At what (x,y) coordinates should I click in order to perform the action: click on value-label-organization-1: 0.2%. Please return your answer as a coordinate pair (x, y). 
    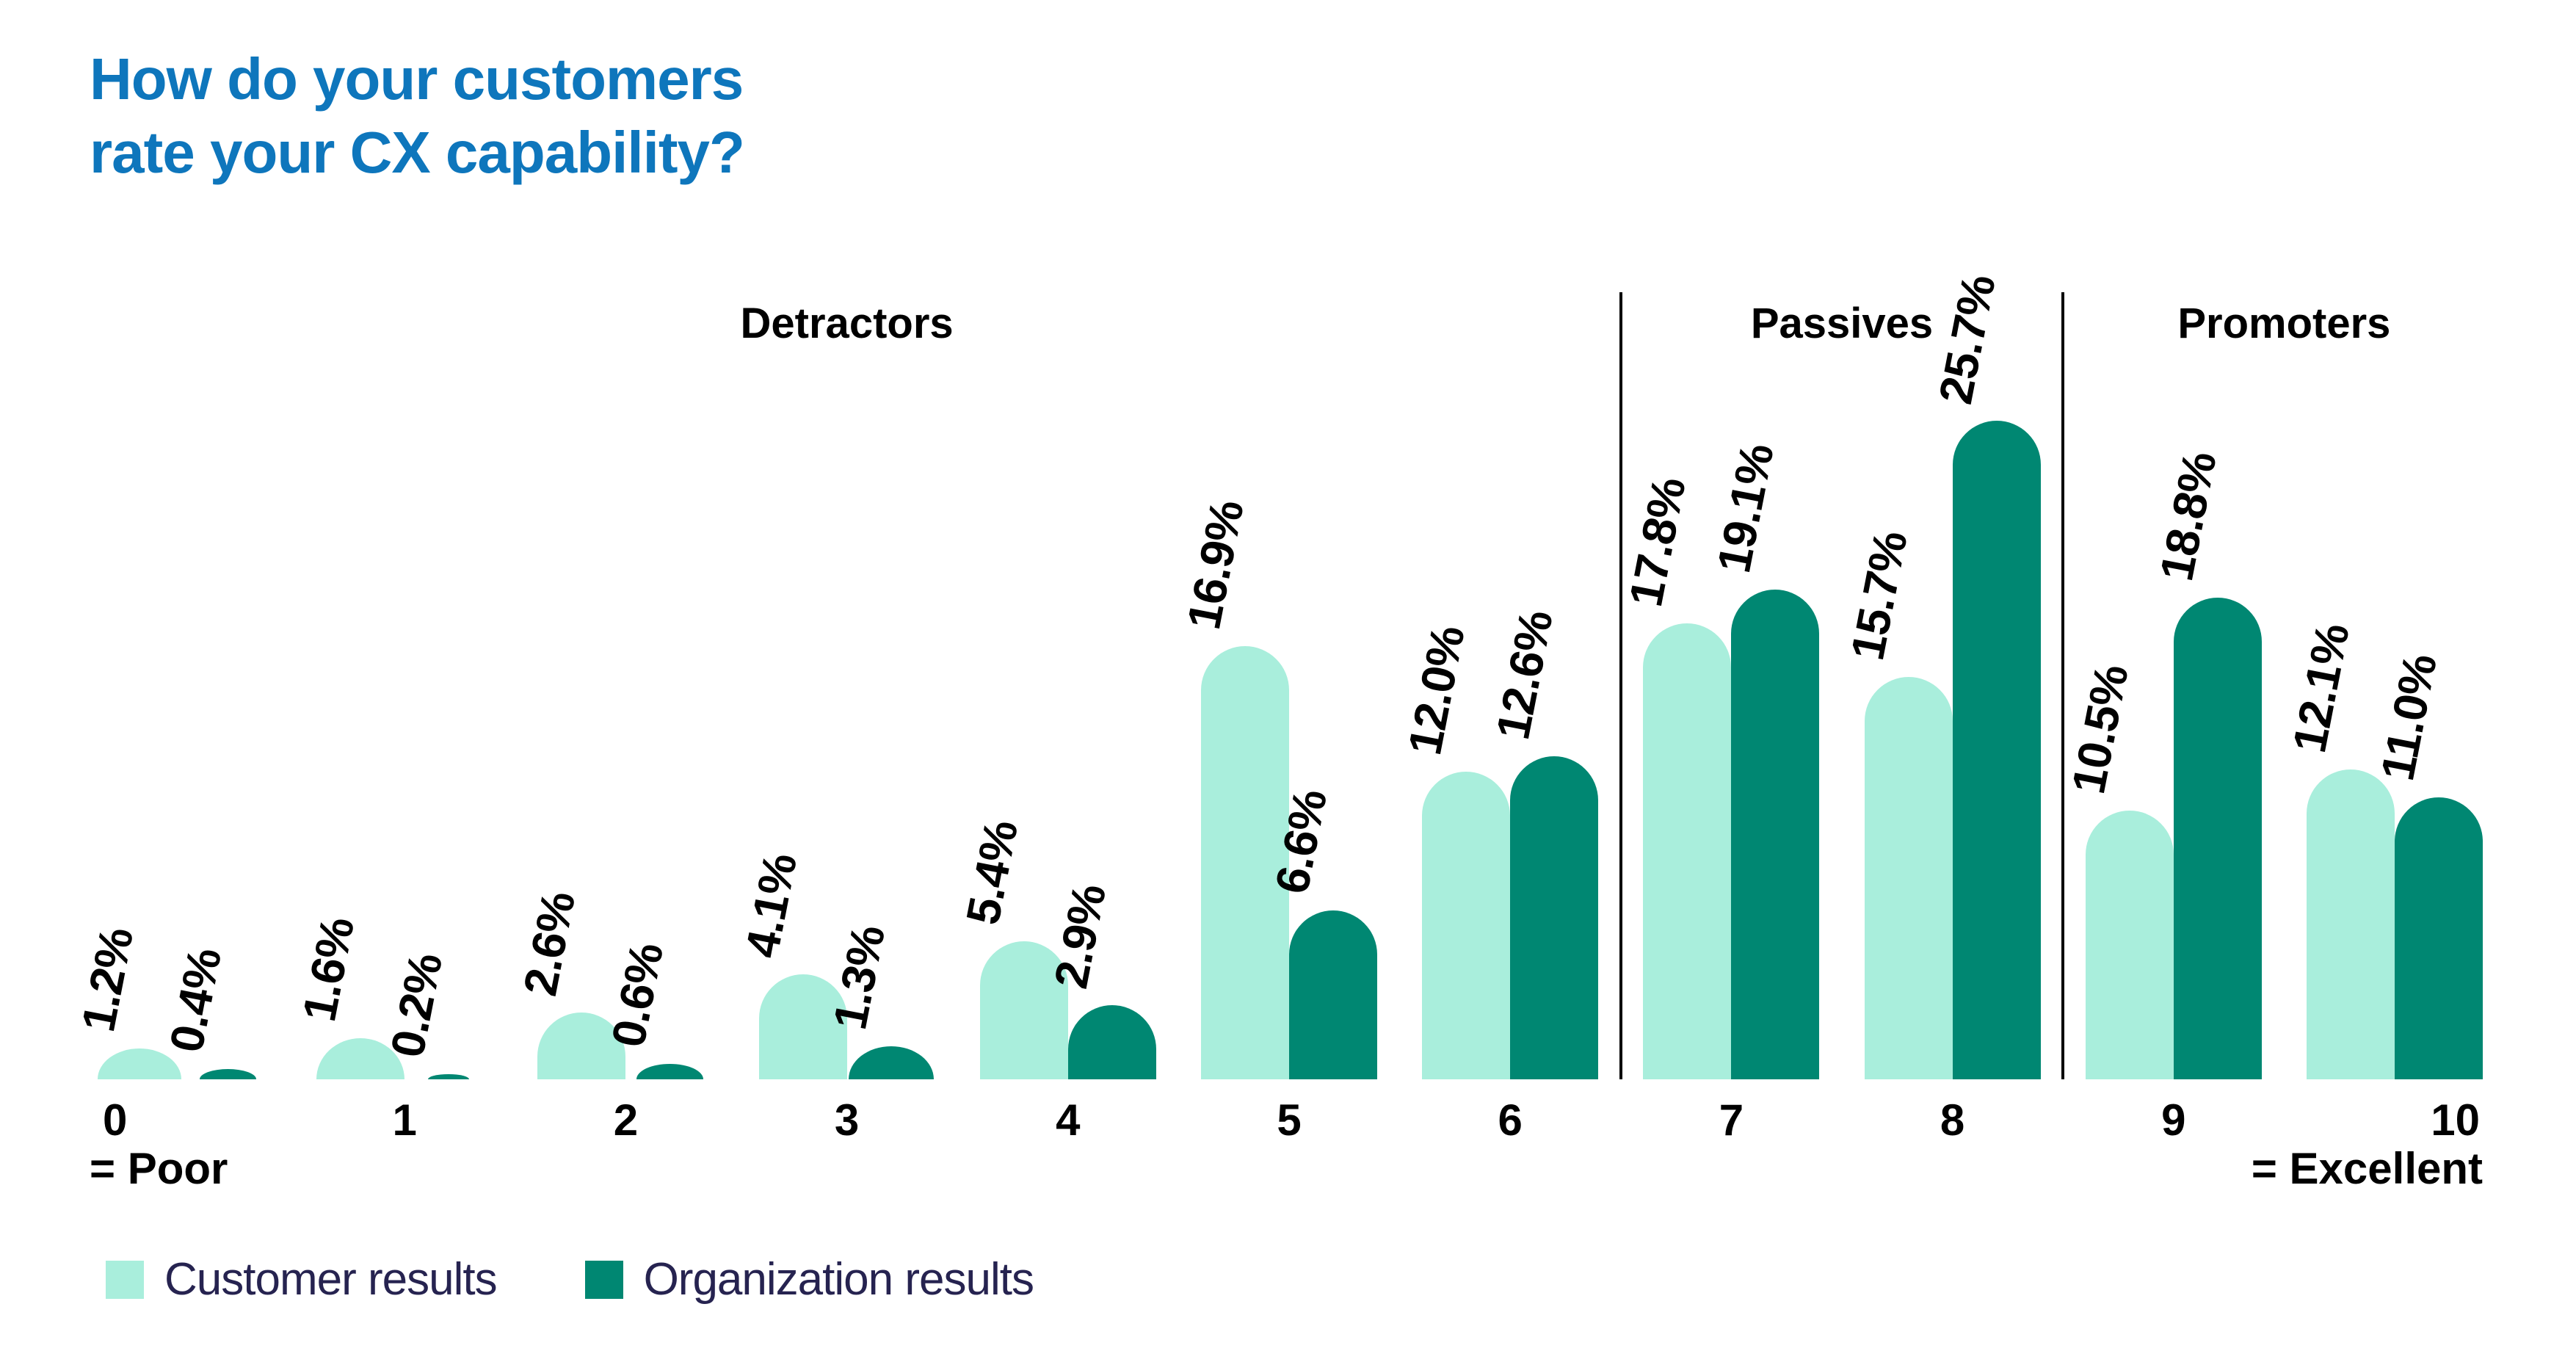
    Looking at the image, I should click on (417, 1005).